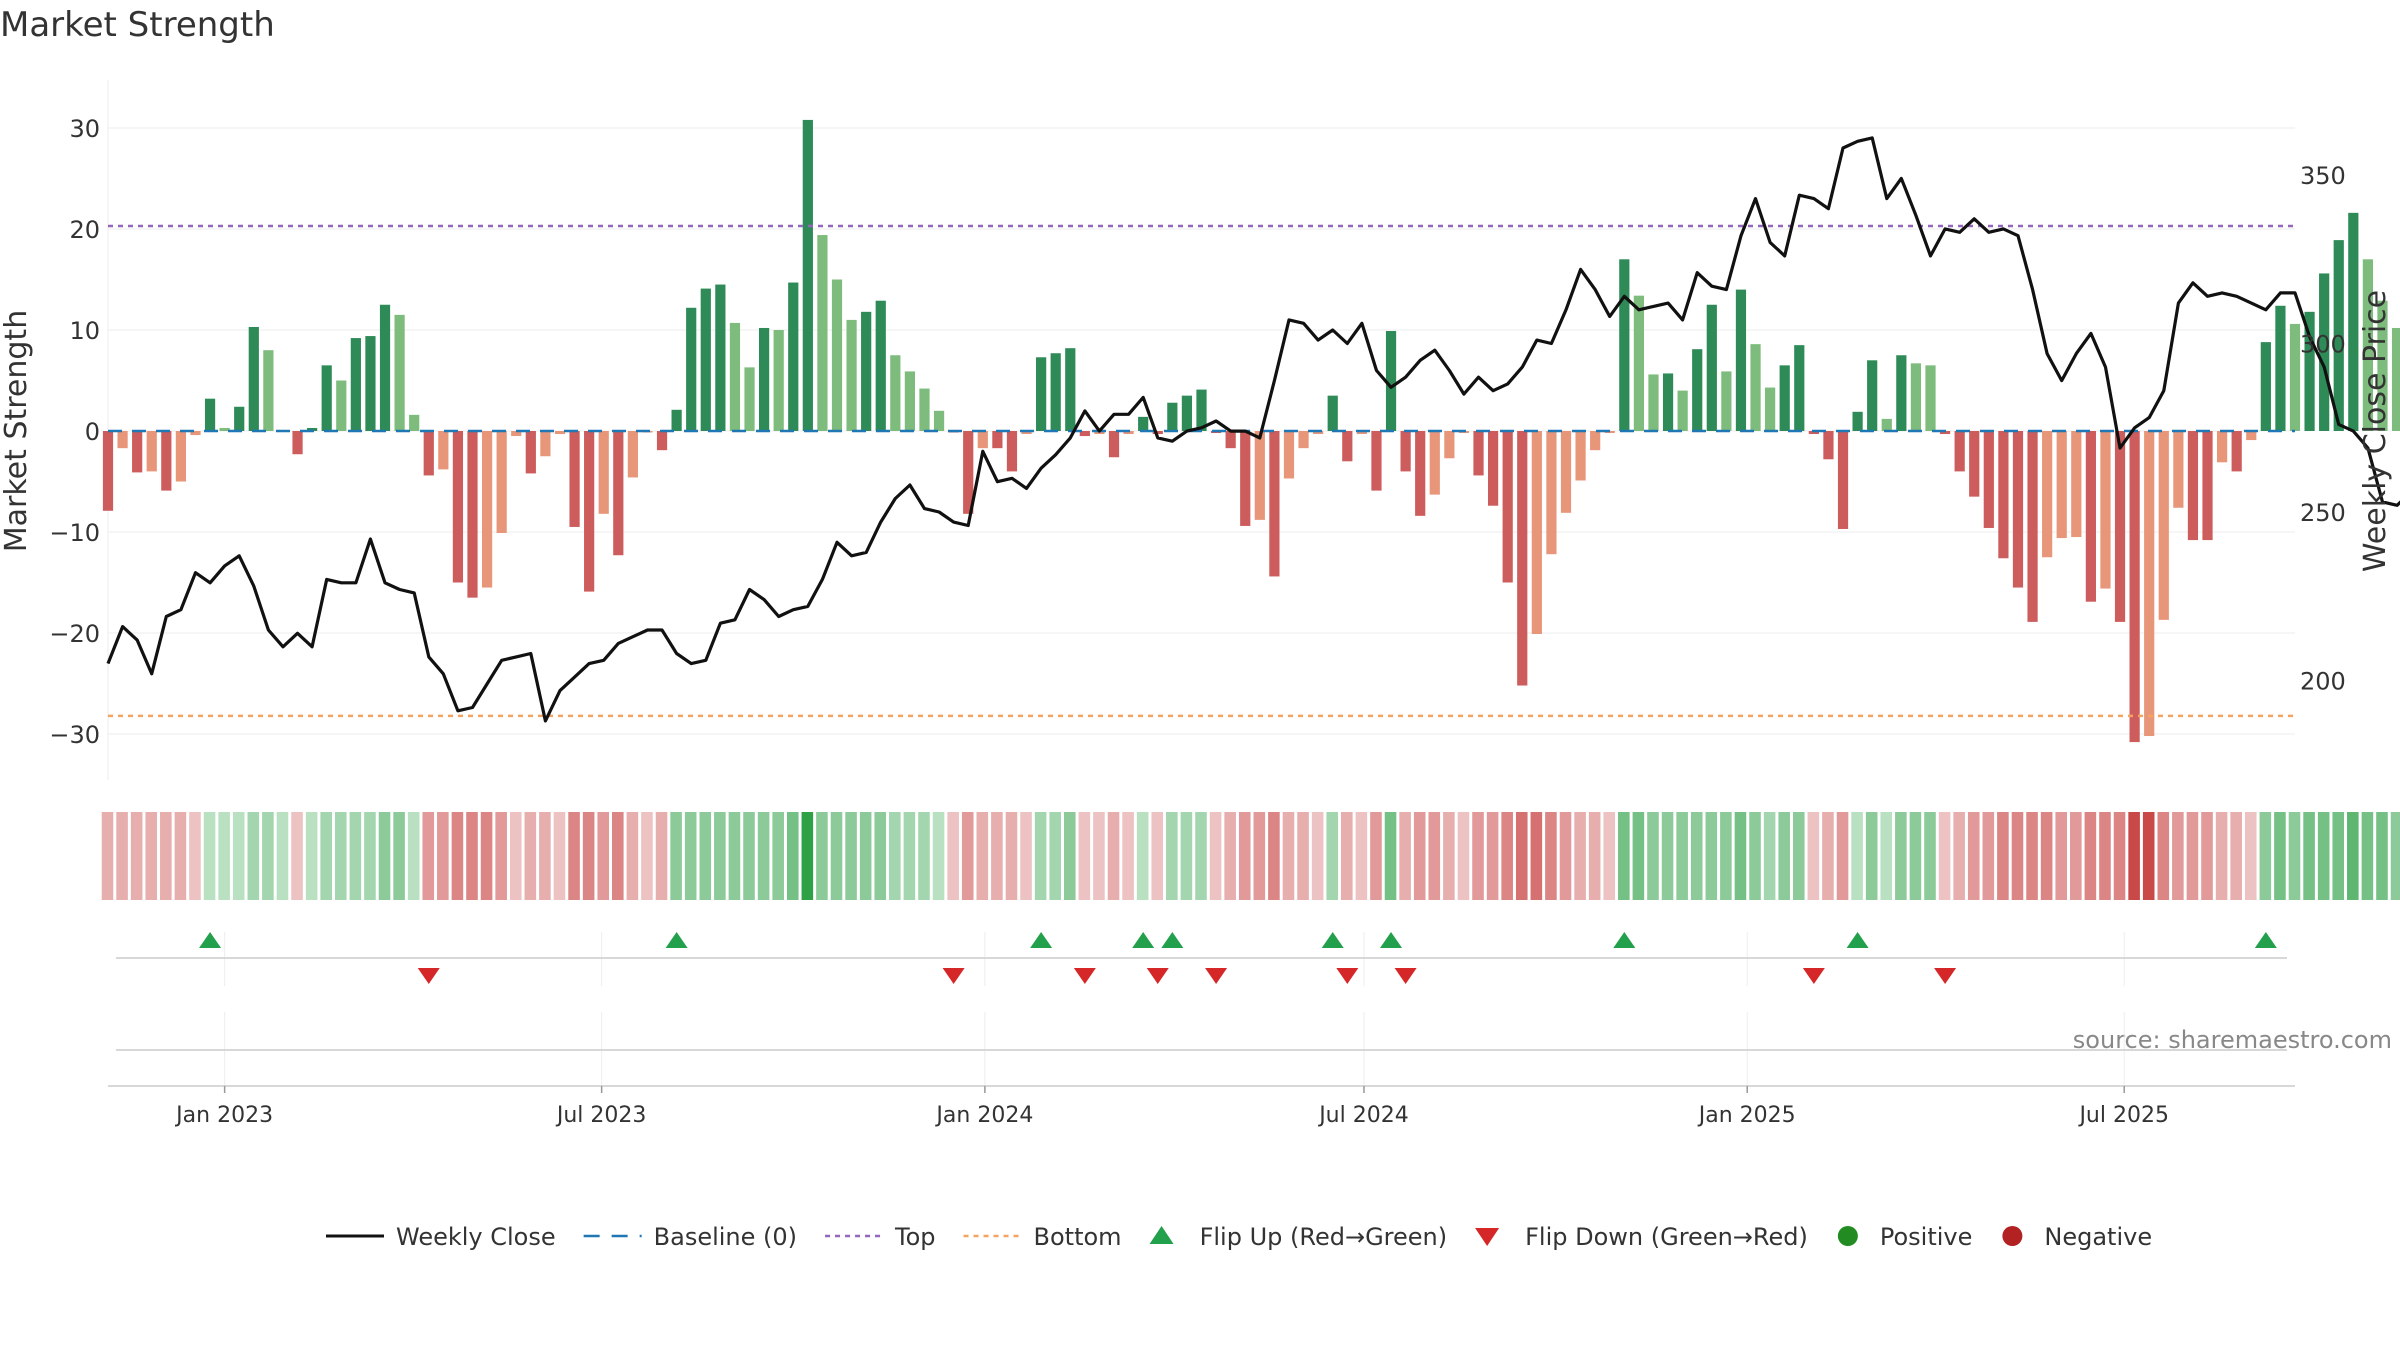 This screenshot has width=2400, height=1350. What do you see at coordinates (441, 1237) in the screenshot?
I see `legend-item: Weekly Close` at bounding box center [441, 1237].